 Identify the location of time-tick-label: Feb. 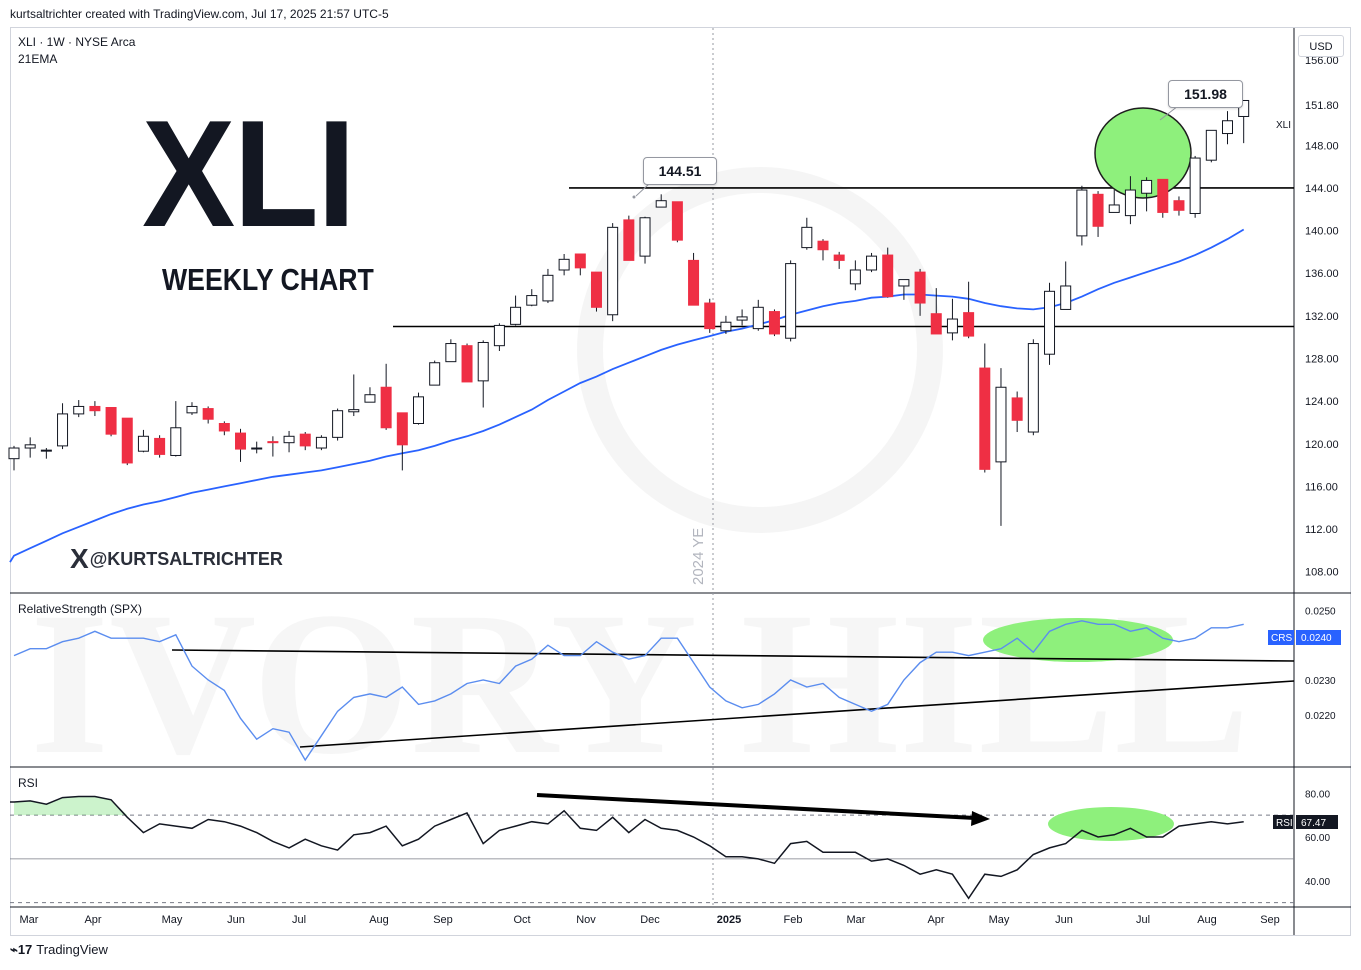
(793, 920).